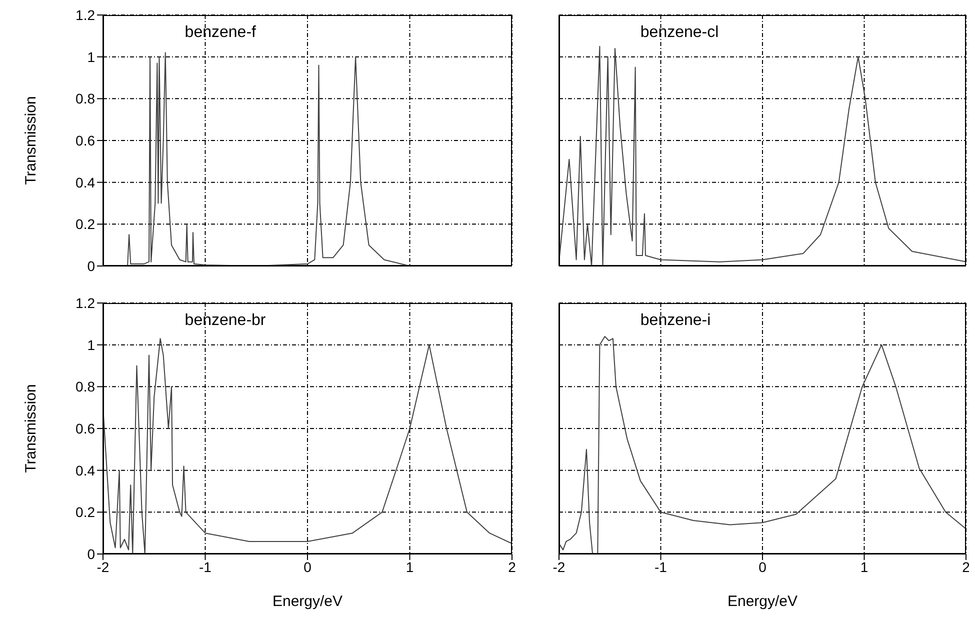 The image size is (975, 619). Describe the element at coordinates (675, 321) in the screenshot. I see `text: benzene-i` at that location.